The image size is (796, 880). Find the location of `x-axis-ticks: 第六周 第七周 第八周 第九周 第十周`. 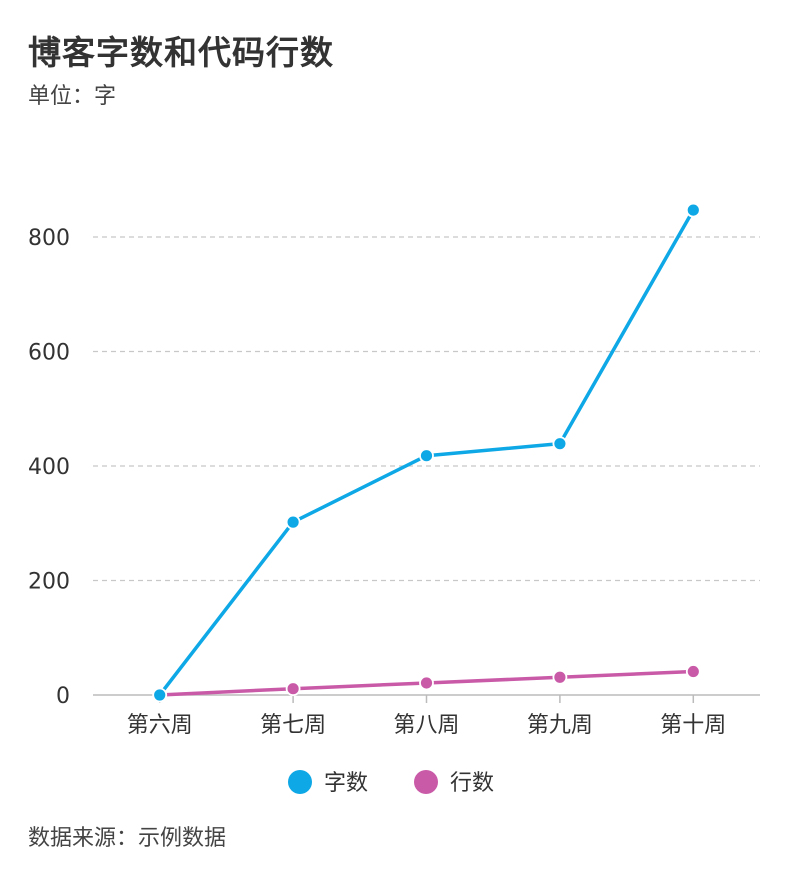

x-axis-ticks: 第六周 第七周 第八周 第九周 第十周 is located at coordinates (426, 716).